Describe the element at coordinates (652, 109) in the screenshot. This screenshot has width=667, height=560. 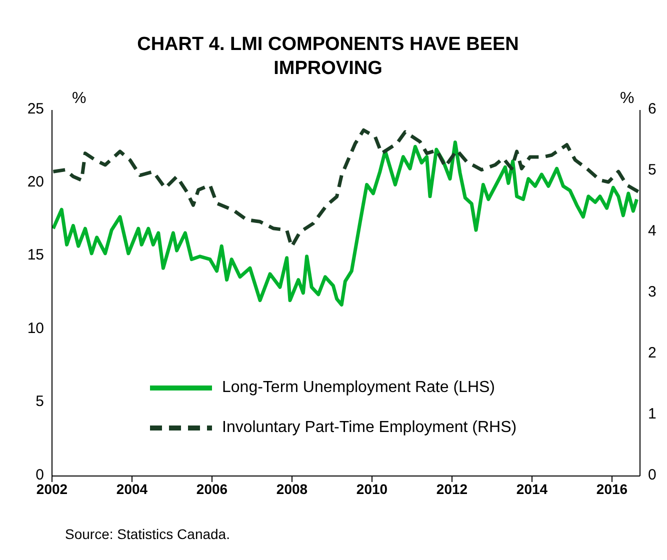
I see `y2-tick-label: 6` at that location.